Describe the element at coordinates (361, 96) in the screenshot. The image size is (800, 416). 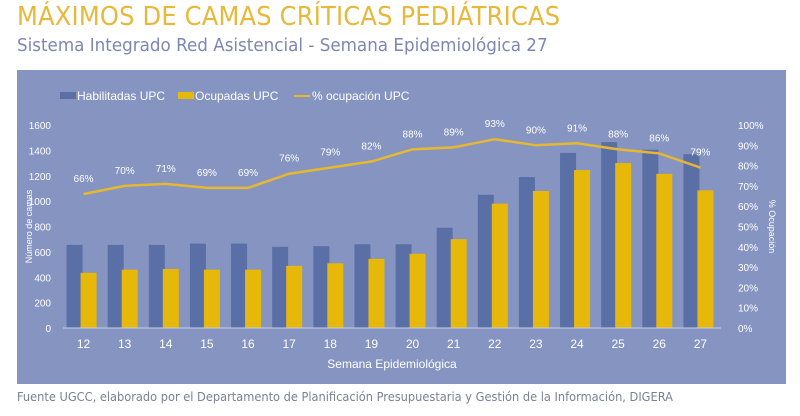
I see `legend-label-ocupacion: % ocupación UPC` at that location.